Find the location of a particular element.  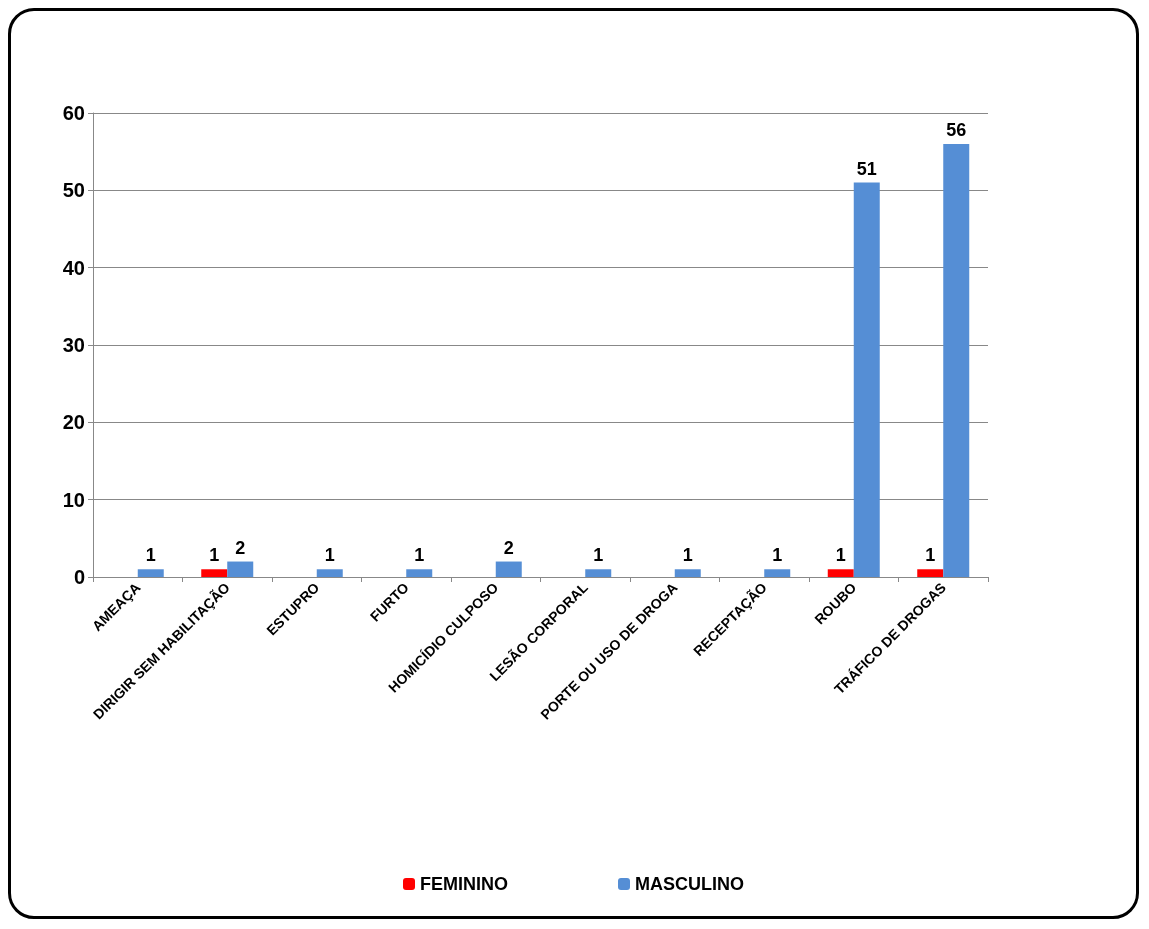

legend-label: FEMININO is located at coordinates (464, 884).